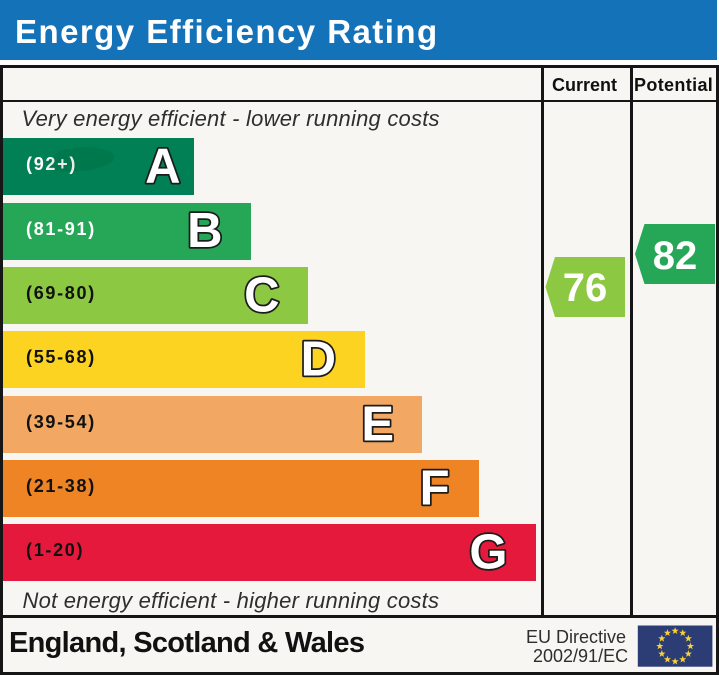 This screenshot has height=675, width=719. What do you see at coordinates (318, 360) in the screenshot?
I see `svg-text: D` at bounding box center [318, 360].